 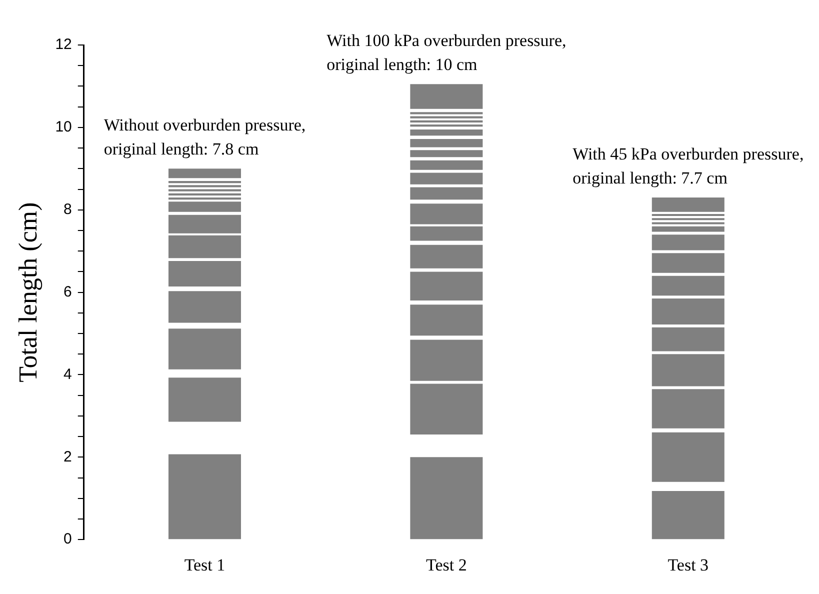 What do you see at coordinates (63, 45) in the screenshot?
I see `y-tick-label: 12` at bounding box center [63, 45].